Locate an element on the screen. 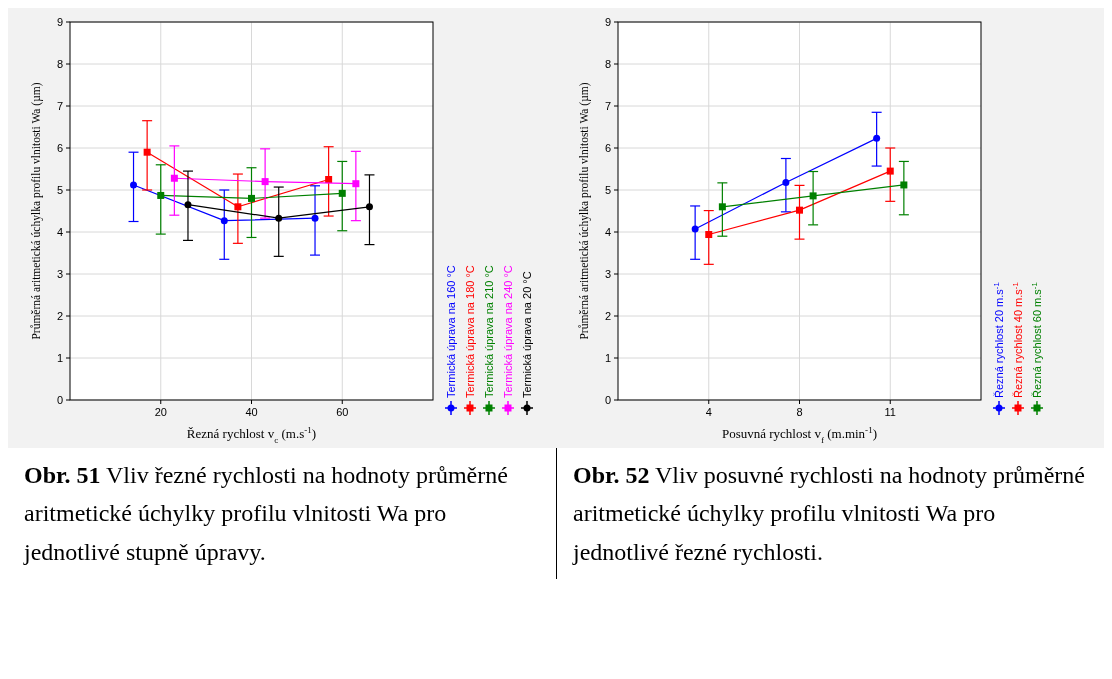 Image resolution: width=1112 pixels, height=679 pixels. text: Termická úprava na 160 °C is located at coordinates (451, 331).